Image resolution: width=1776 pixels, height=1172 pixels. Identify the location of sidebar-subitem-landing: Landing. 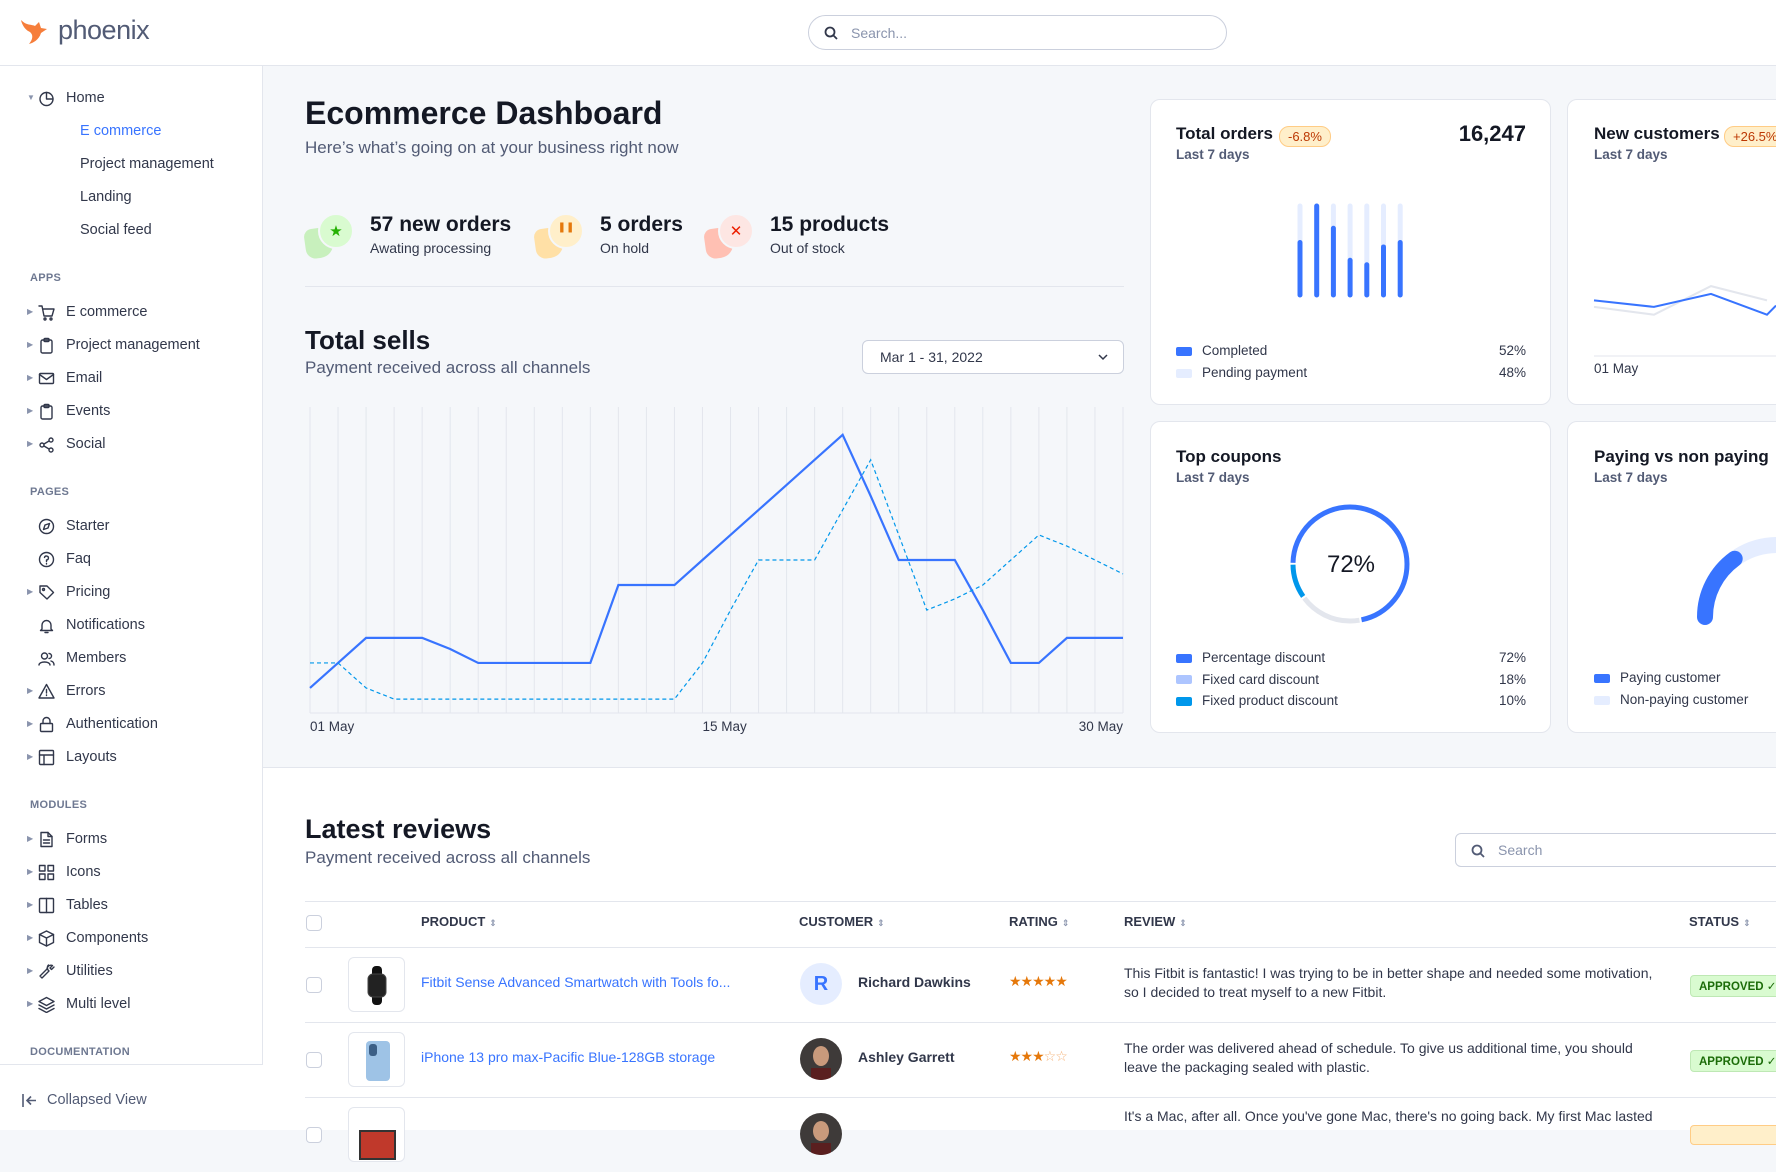
(131, 197).